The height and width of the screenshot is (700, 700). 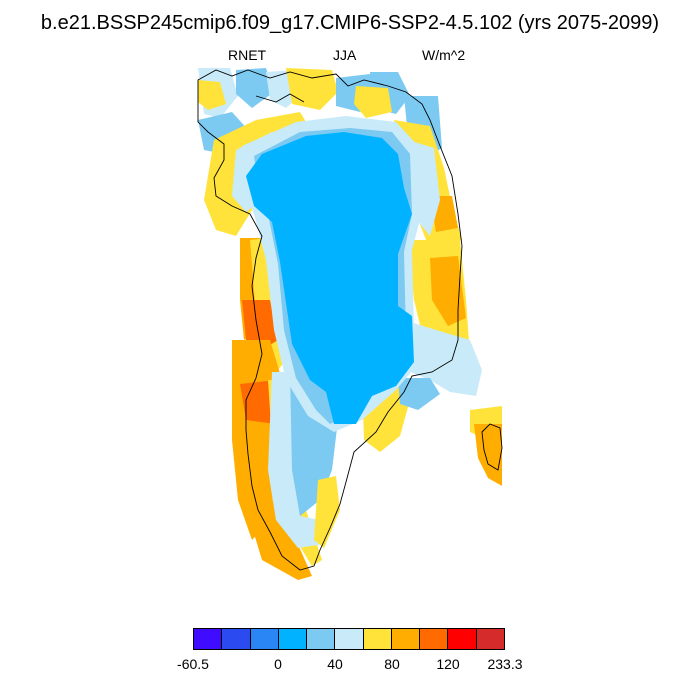 What do you see at coordinates (278, 540) in the screenshot?
I see `sw-orange-band` at bounding box center [278, 540].